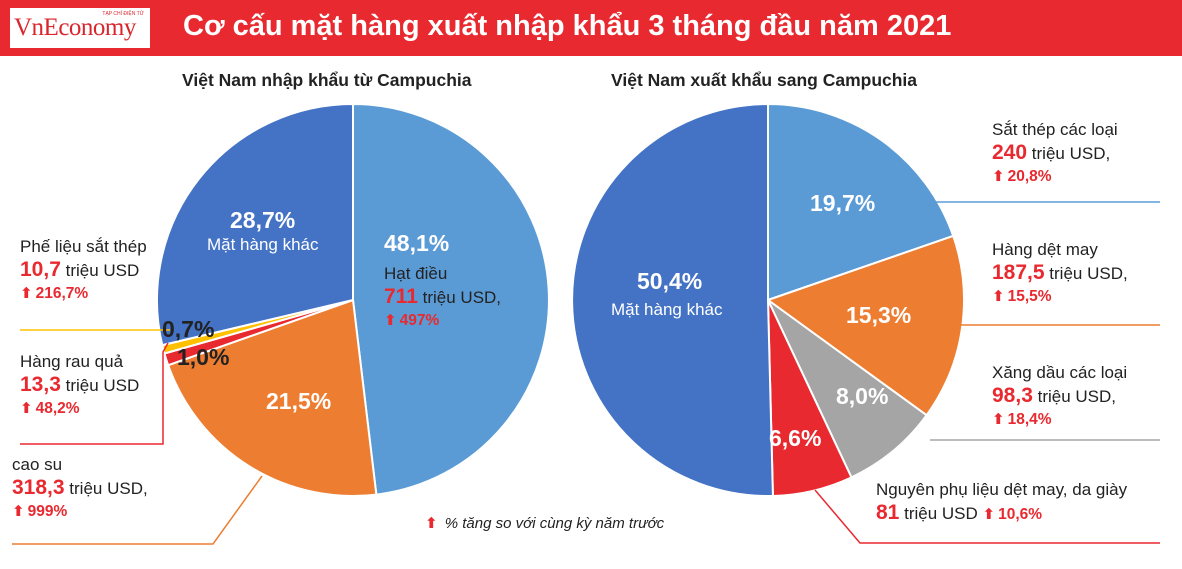  I want to click on textile-label: Hàng dệt may 187,5 triệu USD, ⬆ 15,5%, so click(1060, 273).